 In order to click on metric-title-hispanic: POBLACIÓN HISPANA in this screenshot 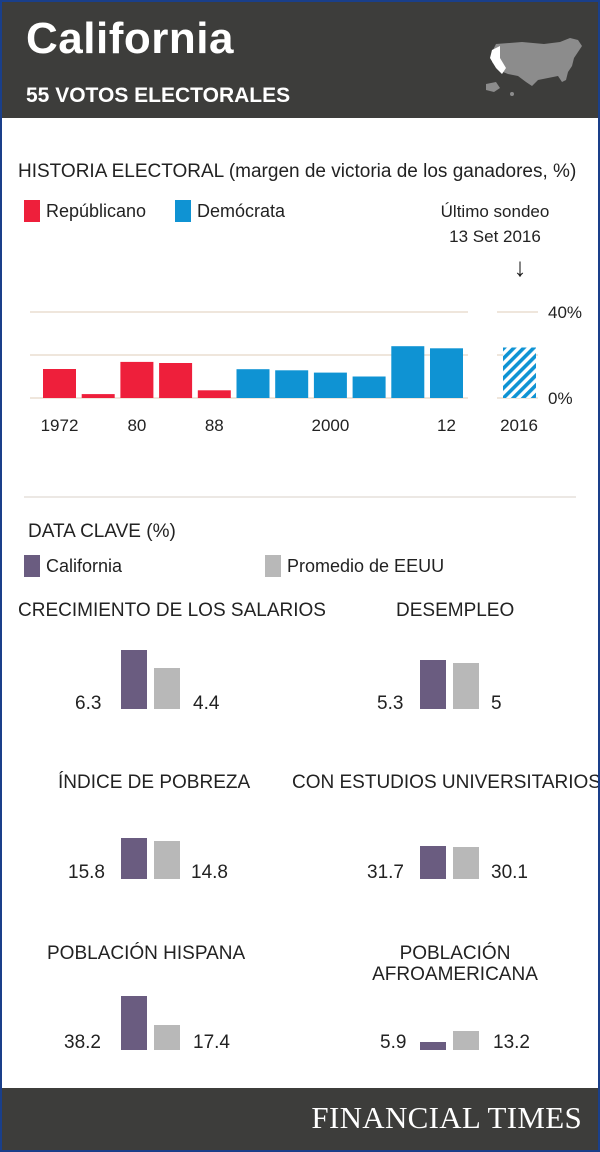, I will do `click(146, 953)`.